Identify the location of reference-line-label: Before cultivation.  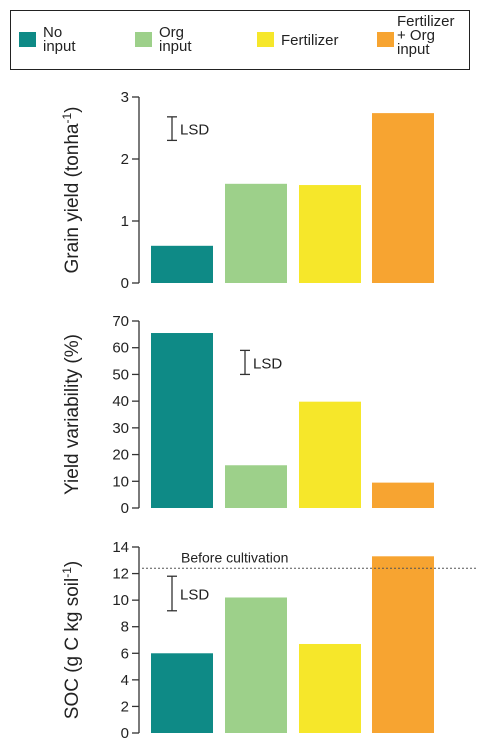
(234, 557).